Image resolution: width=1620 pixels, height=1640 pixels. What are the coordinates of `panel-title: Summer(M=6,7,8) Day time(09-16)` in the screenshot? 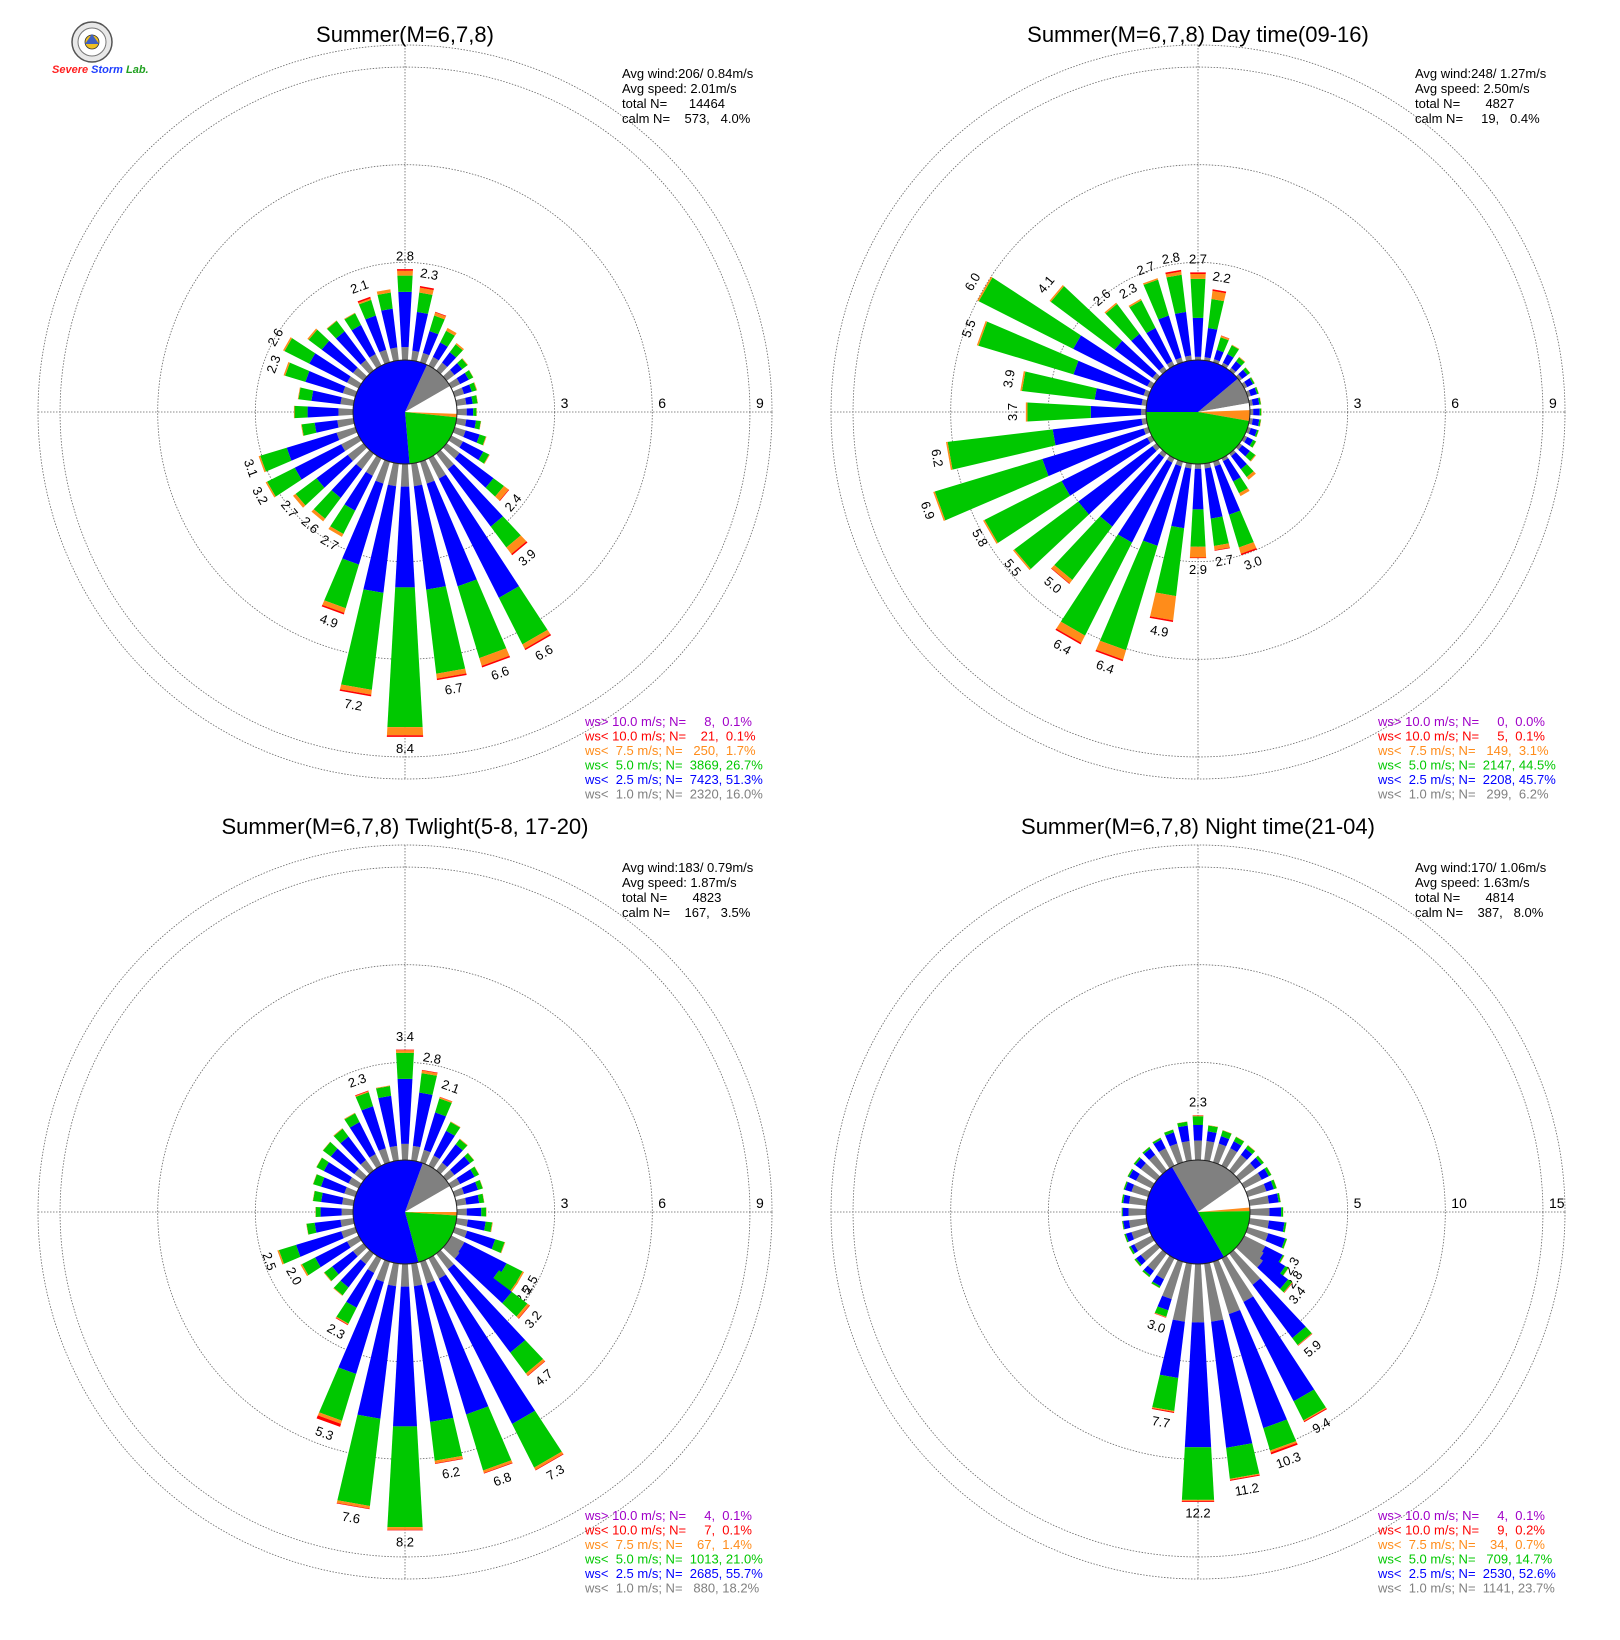 It's located at (1198, 34).